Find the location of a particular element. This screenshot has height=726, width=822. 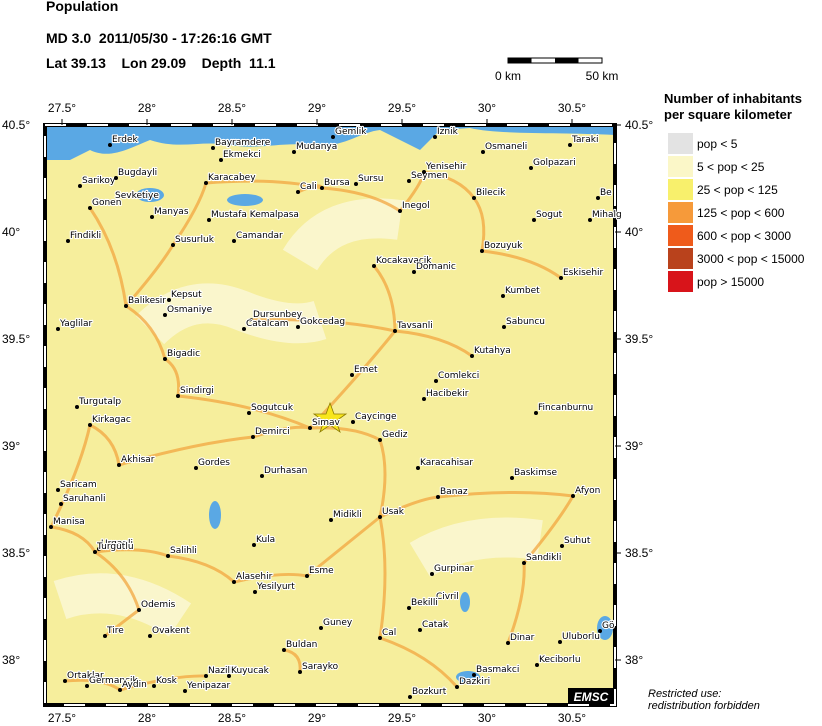

lon-tick-label: 28.5° is located at coordinates (232, 108).